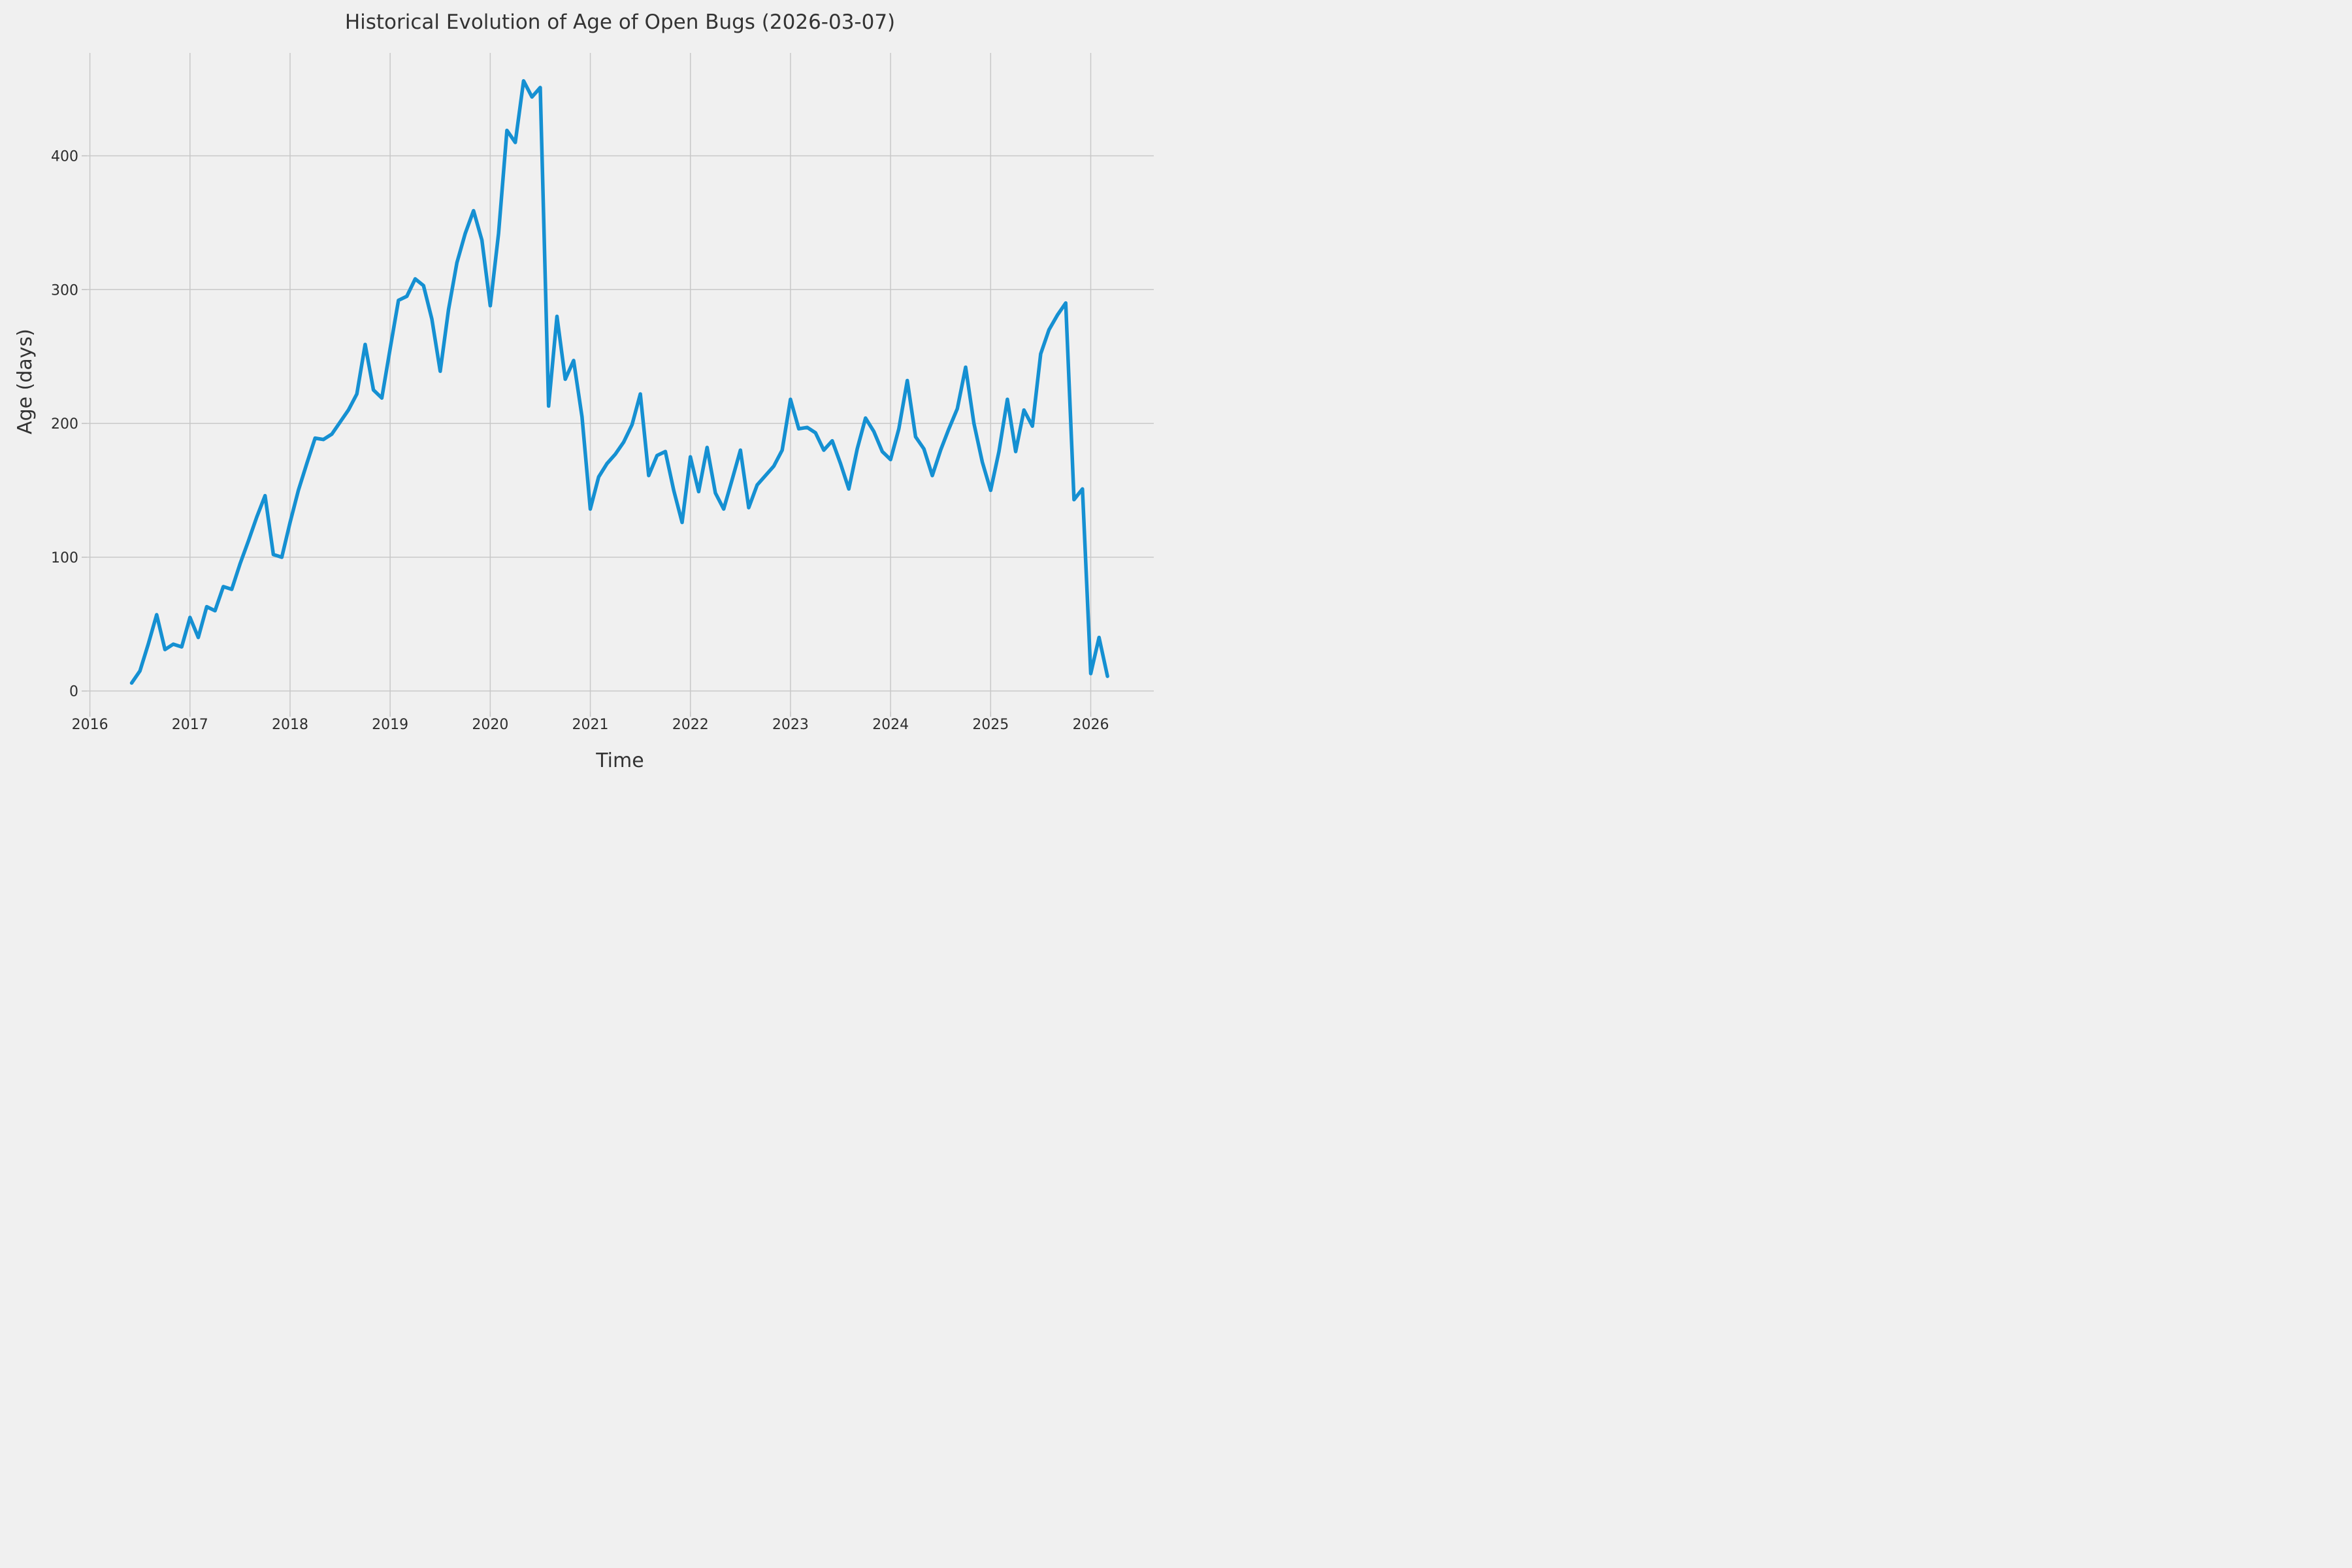  Describe the element at coordinates (1090, 725) in the screenshot. I see `x-tick-label-2026: 2026` at that location.